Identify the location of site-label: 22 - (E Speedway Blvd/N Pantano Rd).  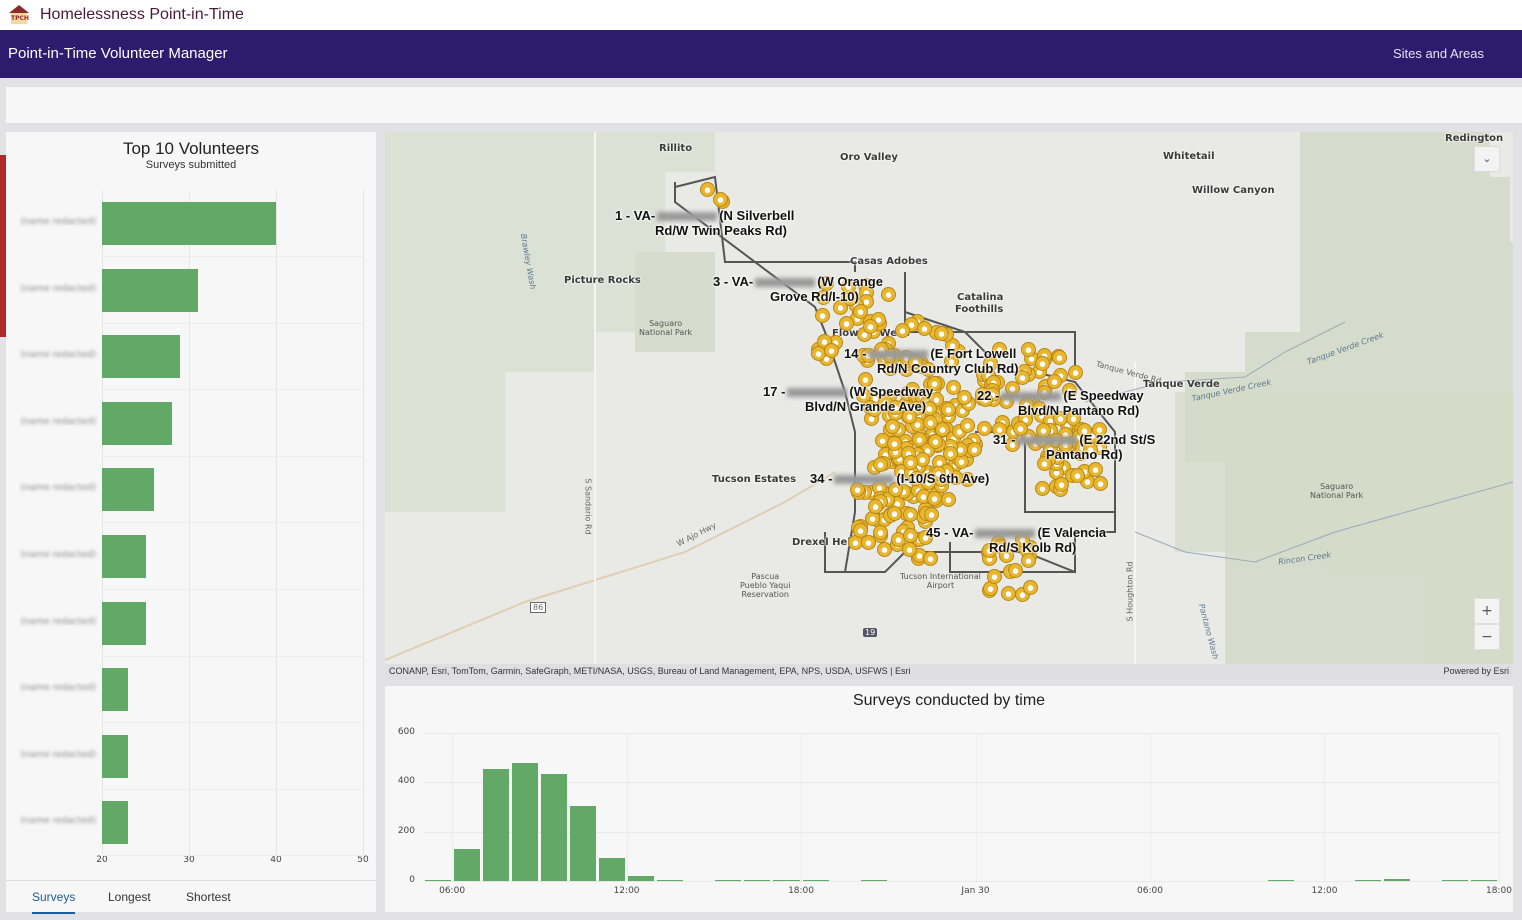
(1060, 403).